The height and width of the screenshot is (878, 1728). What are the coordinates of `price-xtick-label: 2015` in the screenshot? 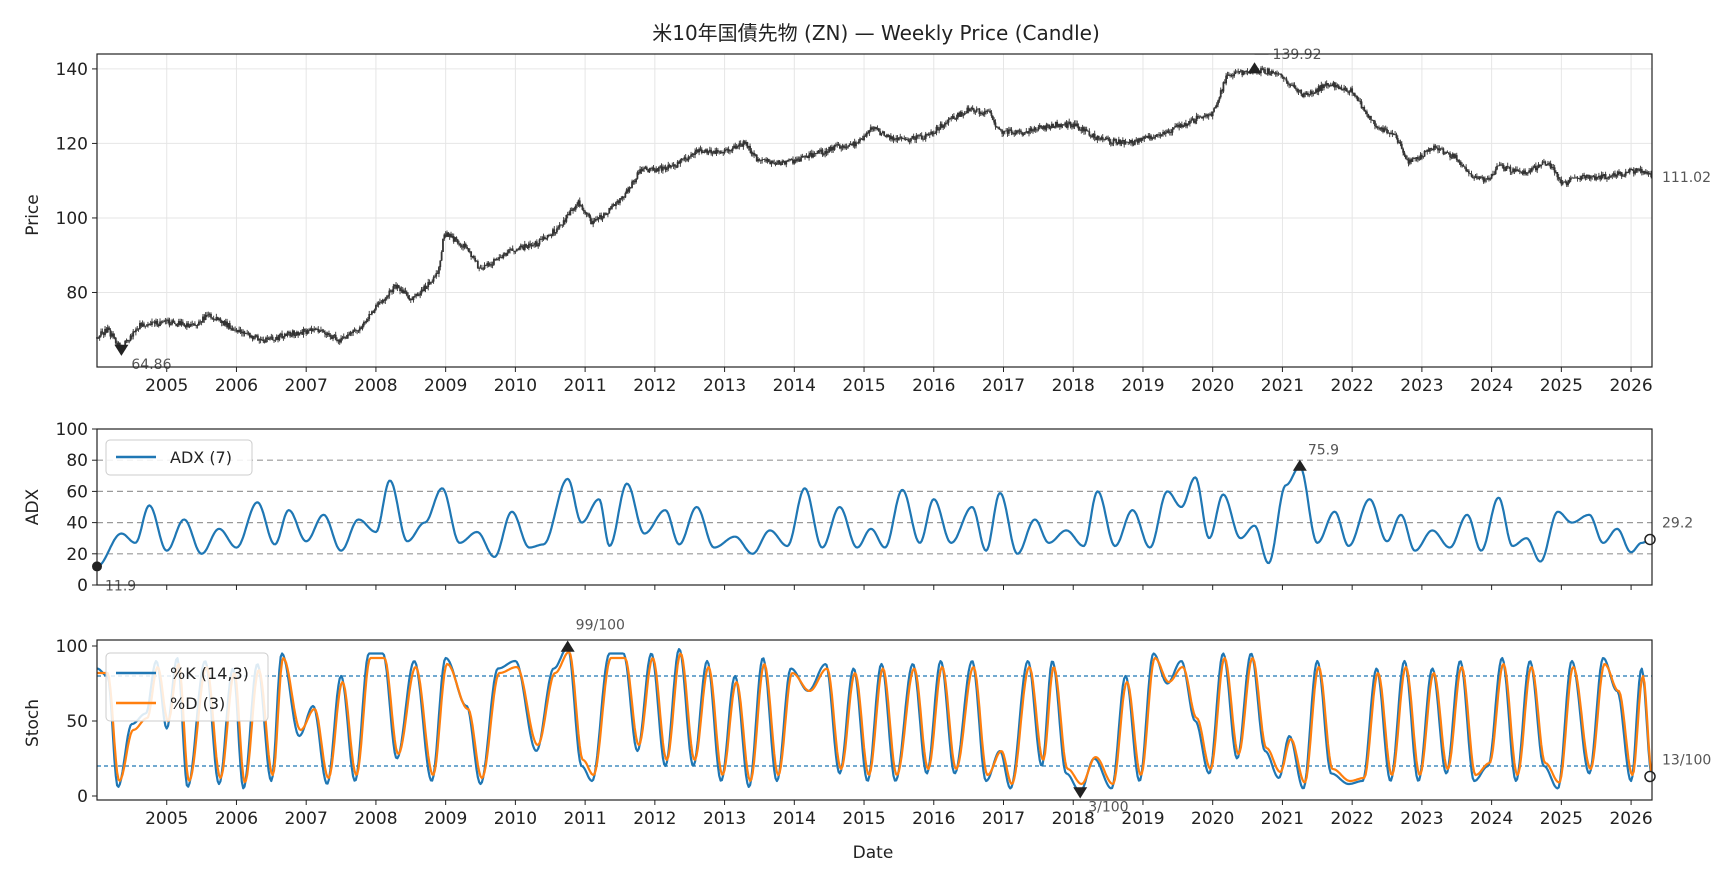 It's located at (863, 386).